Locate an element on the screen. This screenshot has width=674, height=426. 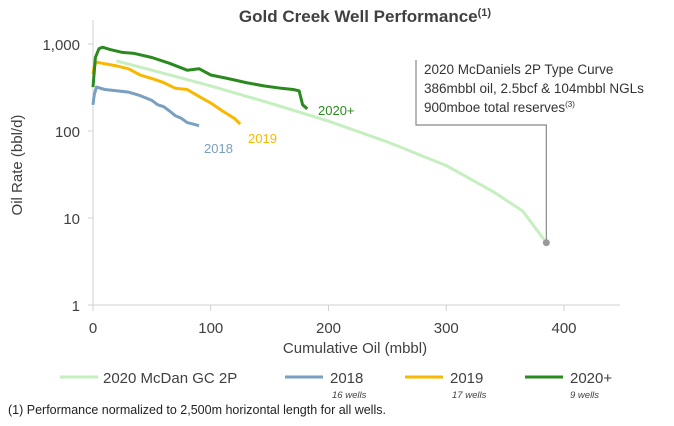
x-tick-label: 100 is located at coordinates (210, 328).